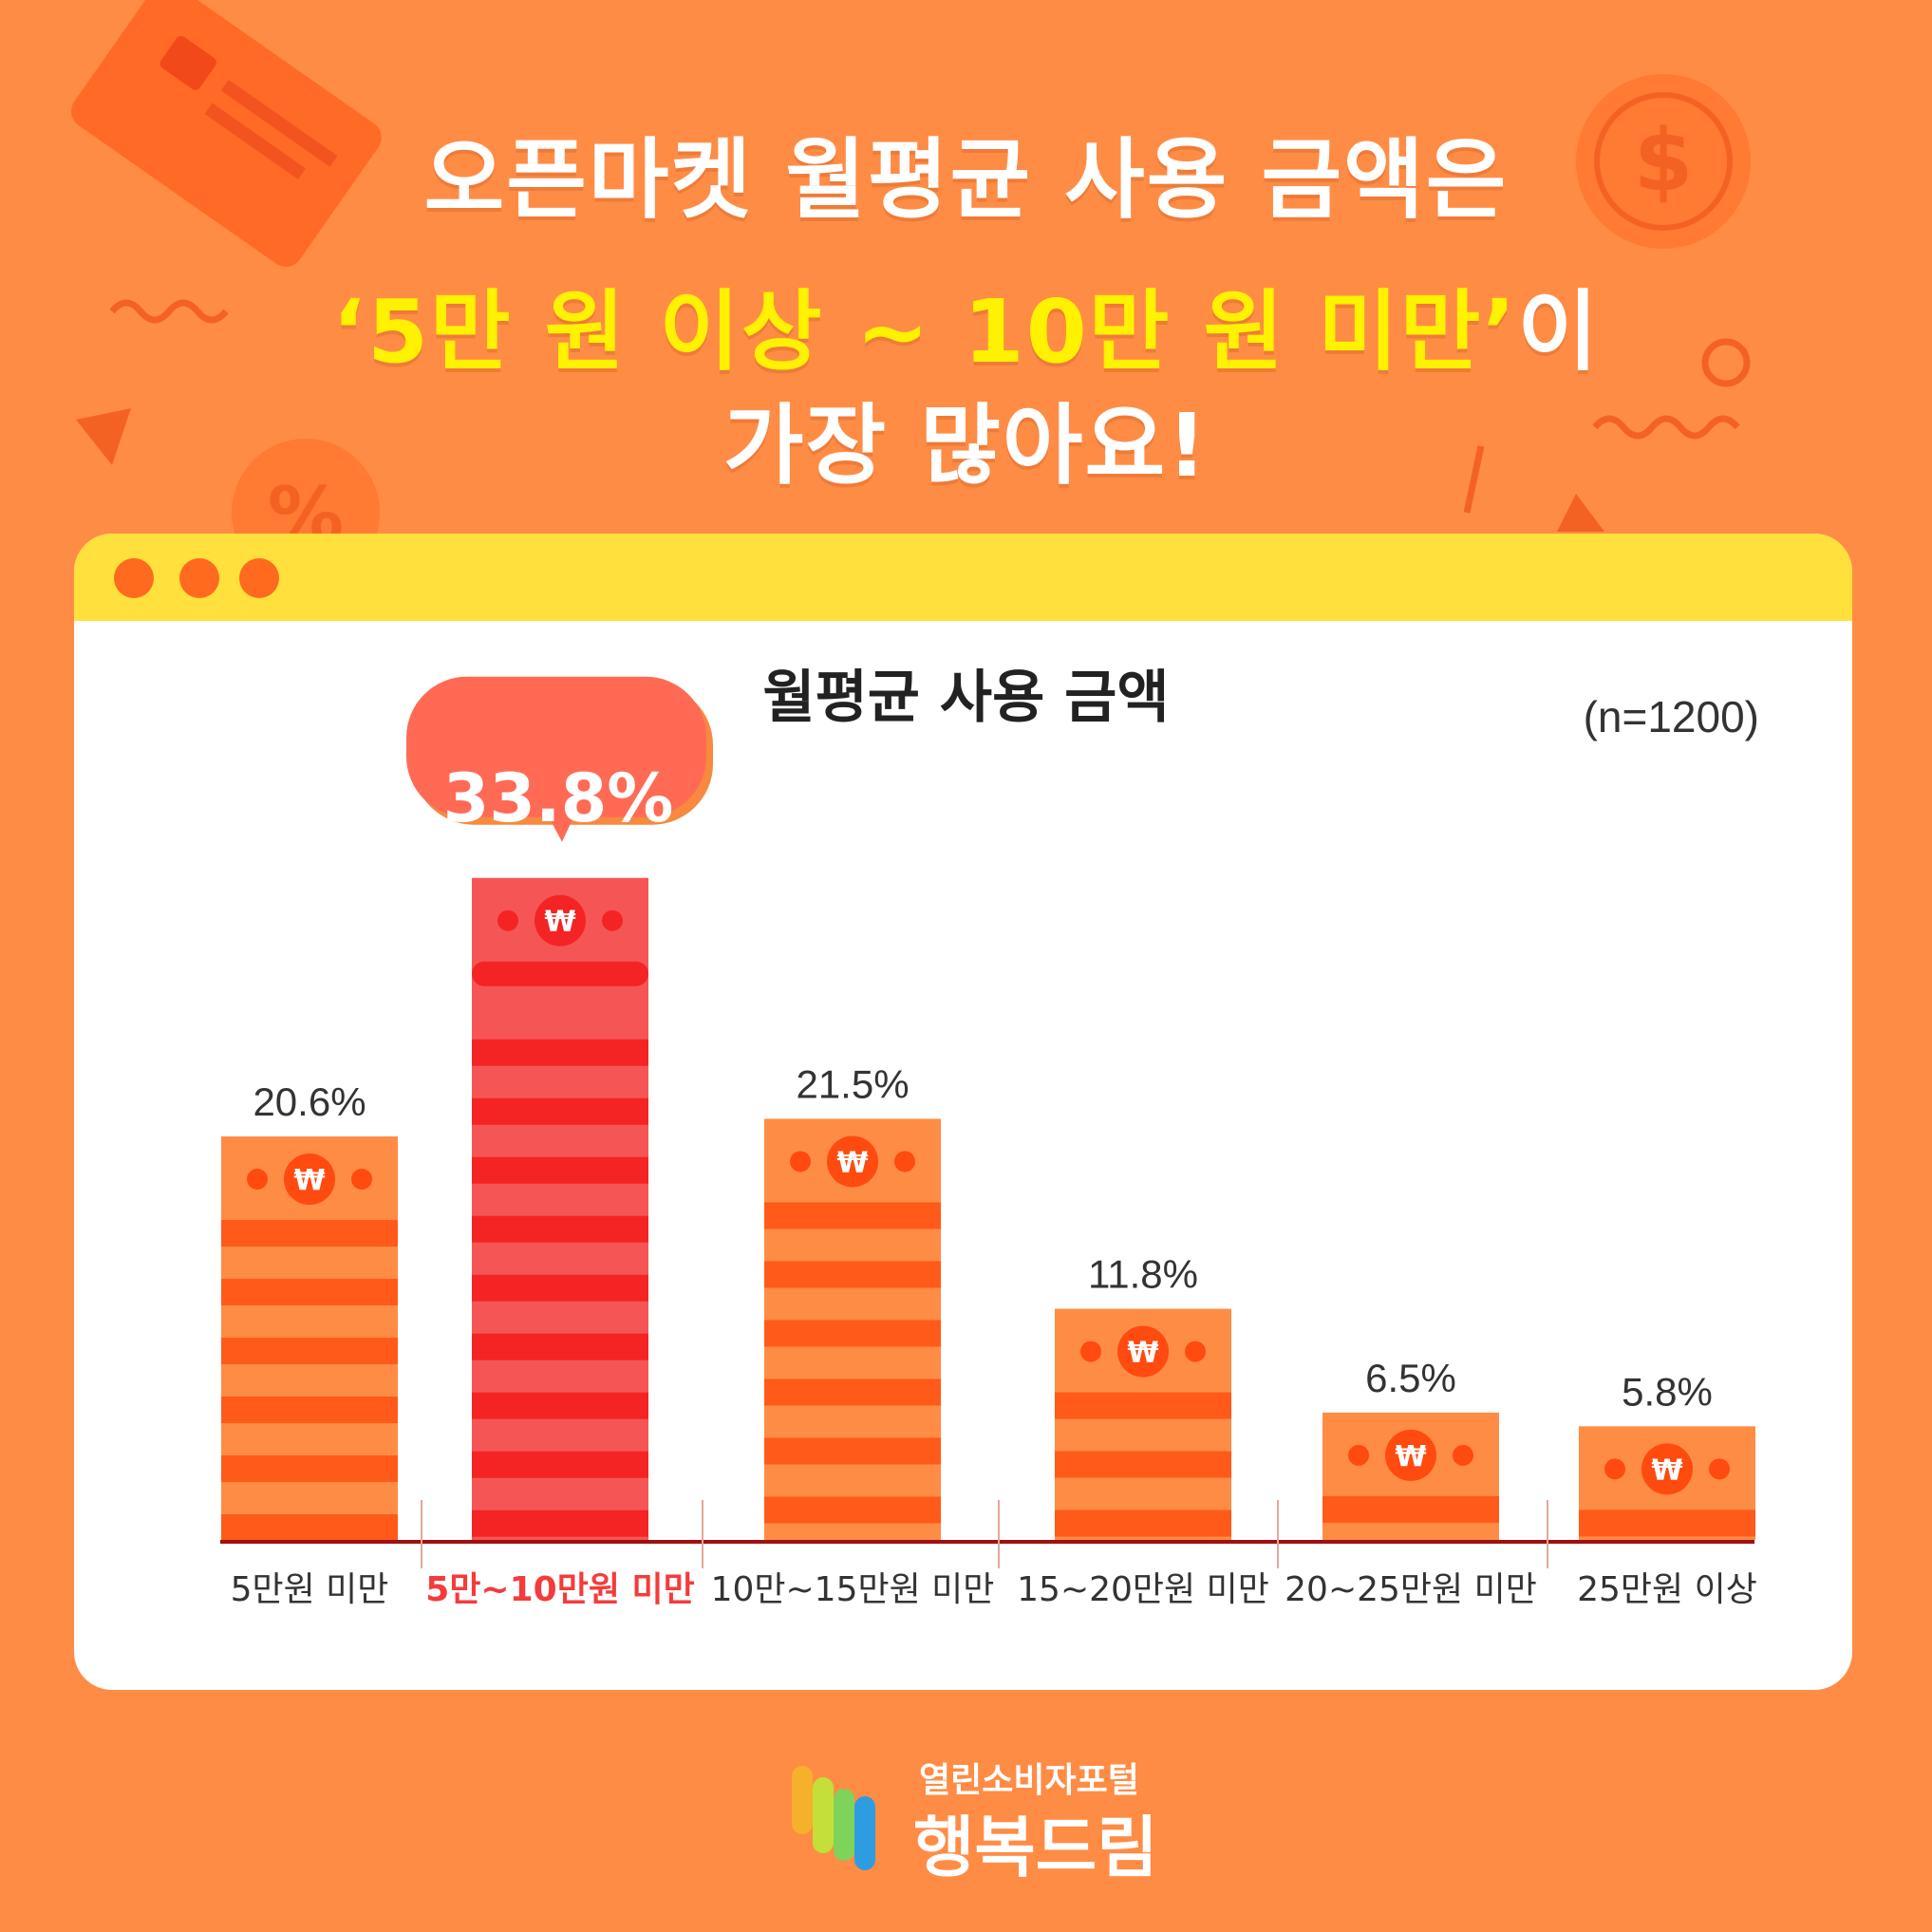 This screenshot has width=1932, height=1932. I want to click on category-label: 15~20만원 미만, so click(1143, 1589).